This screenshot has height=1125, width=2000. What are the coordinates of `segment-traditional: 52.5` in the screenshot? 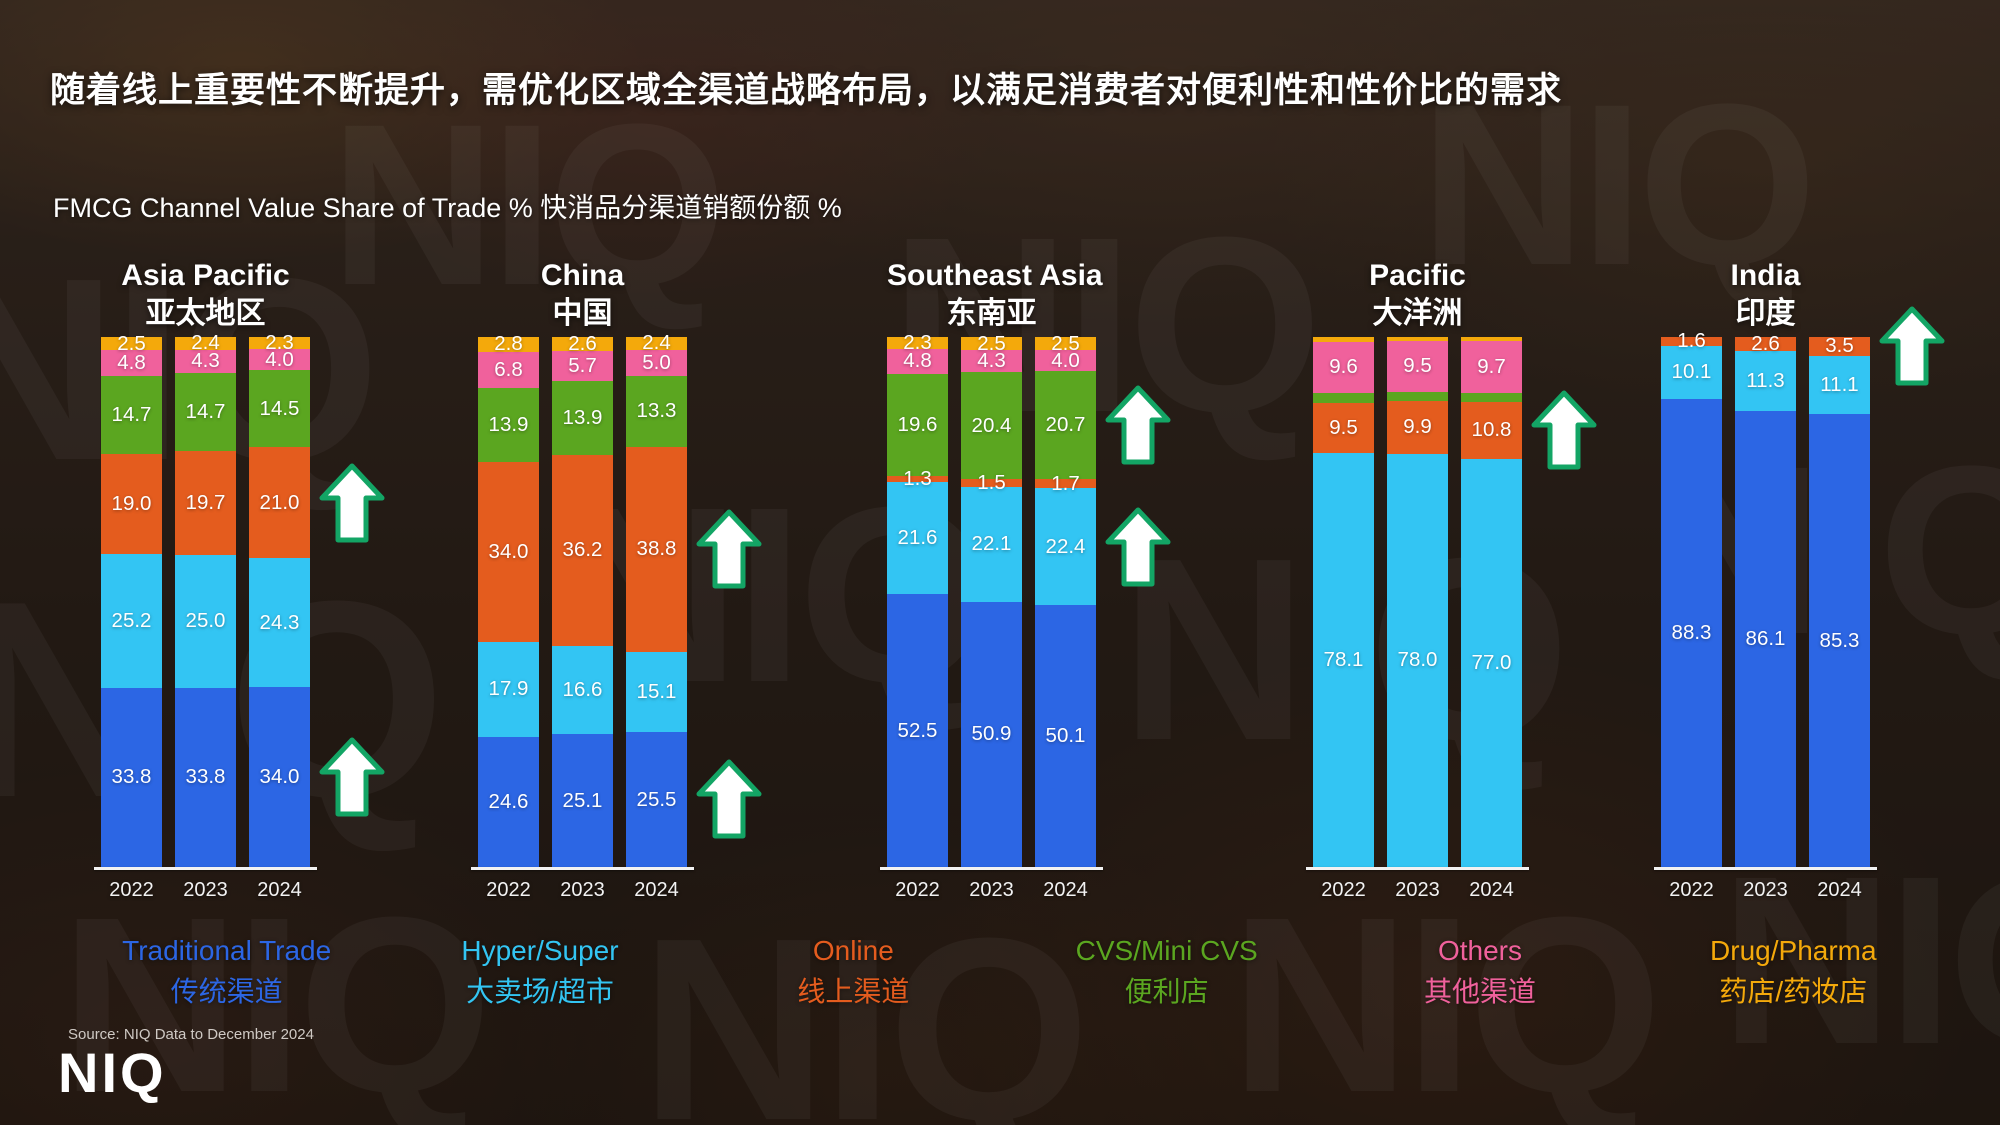 It's located at (917, 730).